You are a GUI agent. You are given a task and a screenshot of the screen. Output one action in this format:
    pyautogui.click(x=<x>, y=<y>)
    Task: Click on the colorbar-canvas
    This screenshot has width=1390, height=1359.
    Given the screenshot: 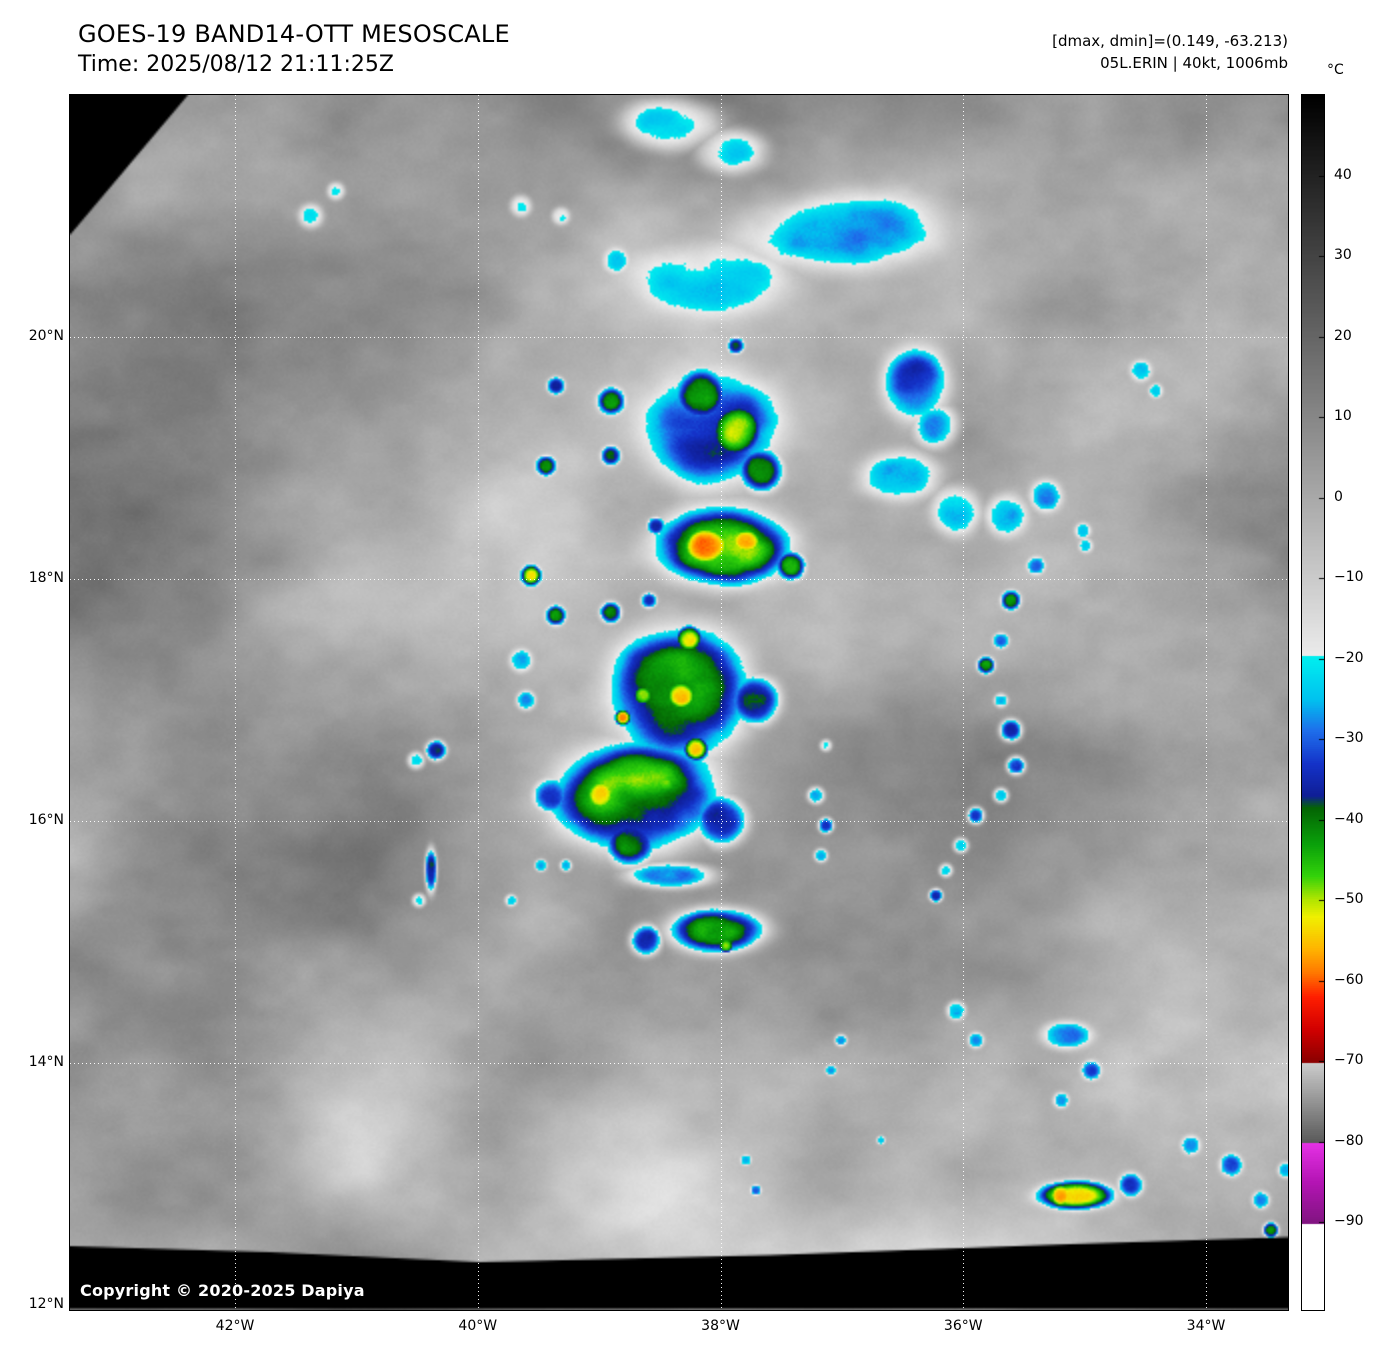 What is the action you would take?
    pyautogui.click(x=1313, y=702)
    